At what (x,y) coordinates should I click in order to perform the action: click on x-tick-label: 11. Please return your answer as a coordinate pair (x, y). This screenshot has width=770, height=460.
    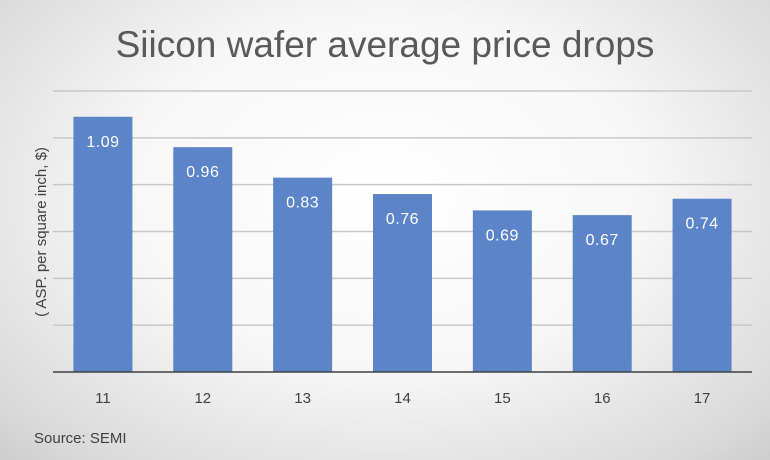
    Looking at the image, I should click on (103, 398).